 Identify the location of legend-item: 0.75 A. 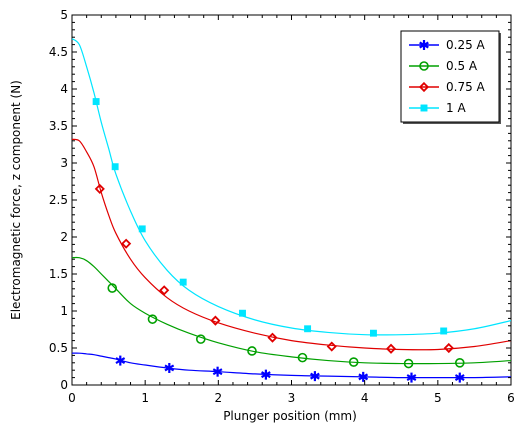
(447, 87).